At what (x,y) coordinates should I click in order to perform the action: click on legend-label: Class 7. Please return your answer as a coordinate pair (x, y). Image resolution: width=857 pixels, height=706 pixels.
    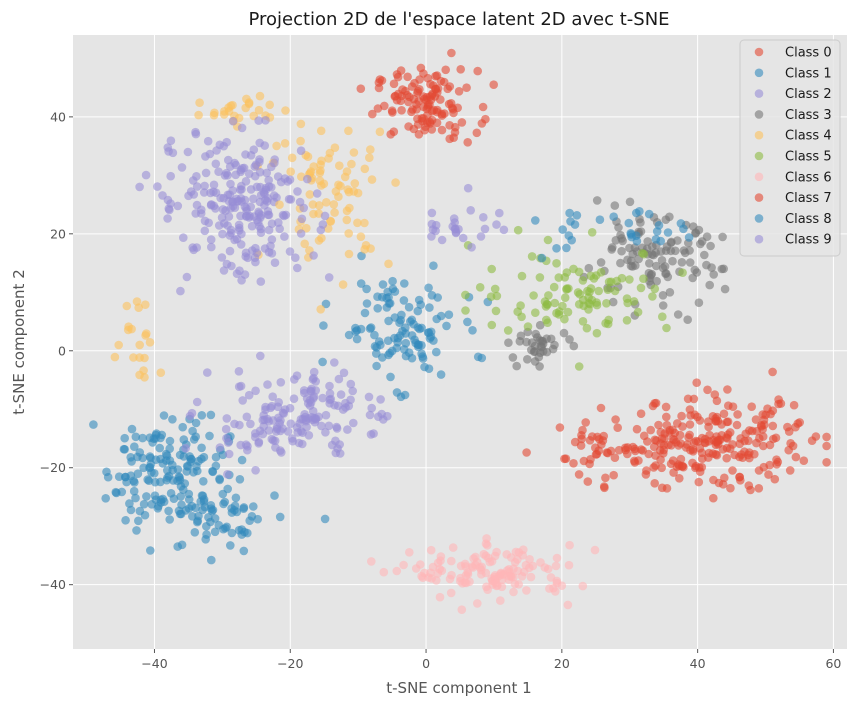
    Looking at the image, I should click on (808, 198).